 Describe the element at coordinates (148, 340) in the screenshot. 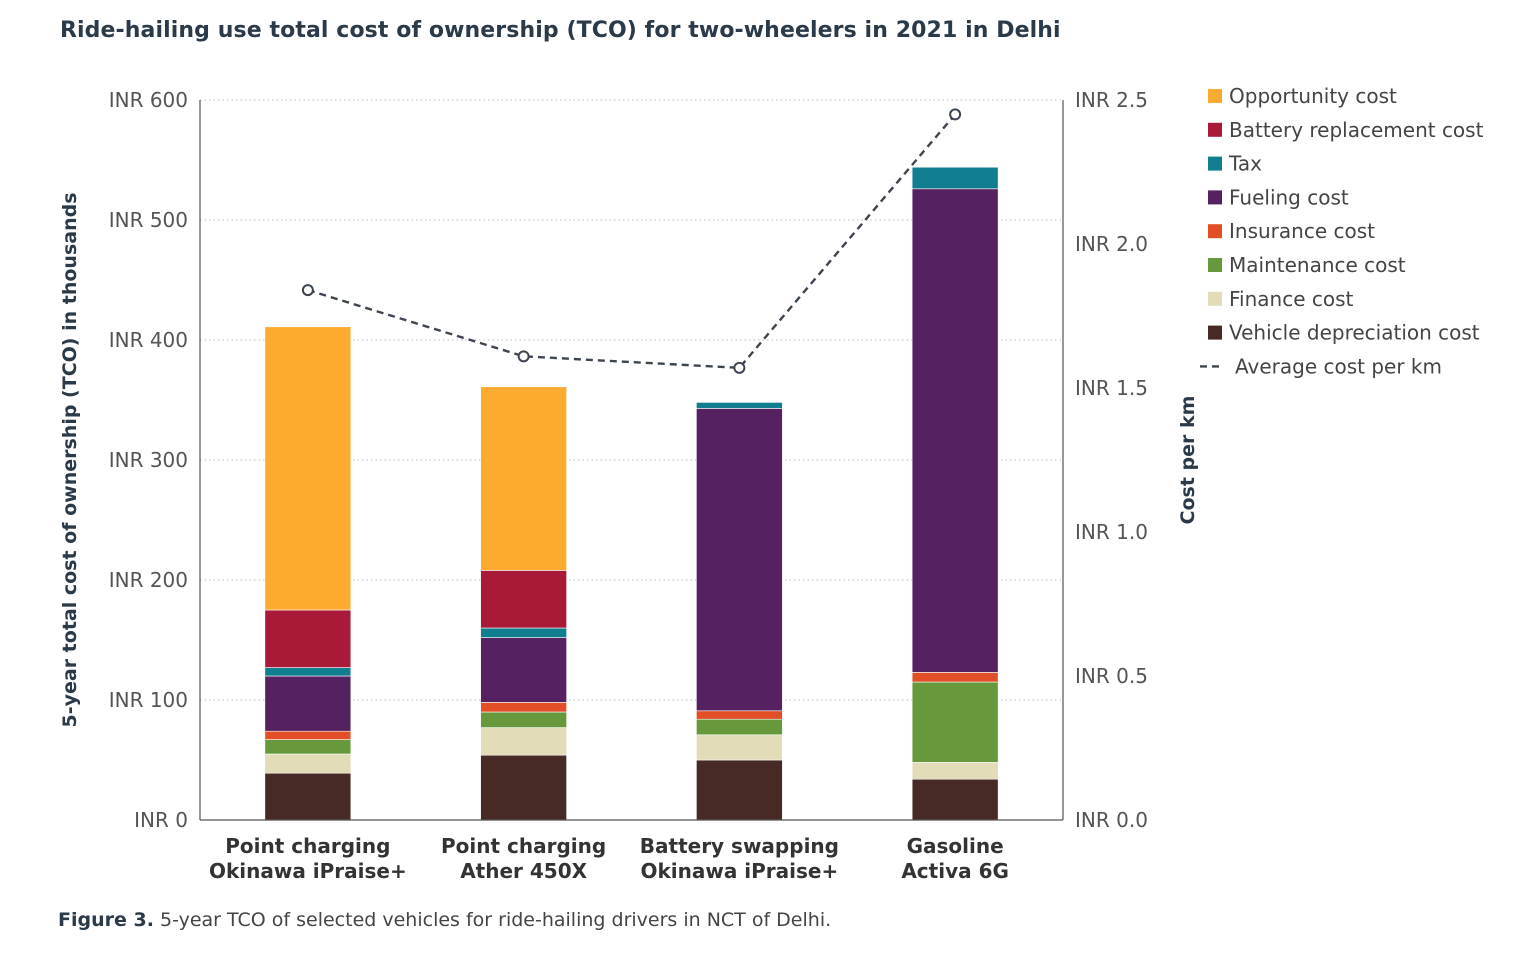

I see `y-tick-label: INR 400` at that location.